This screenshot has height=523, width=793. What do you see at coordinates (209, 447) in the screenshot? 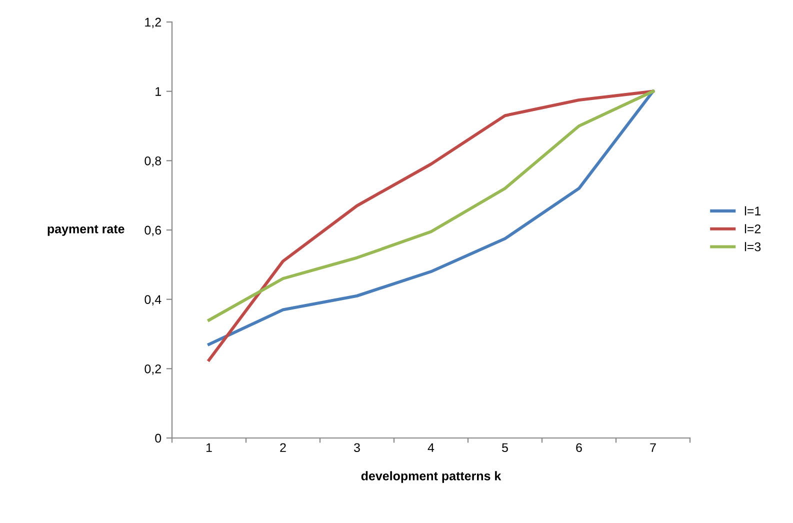
I see `x-tick-label: 1` at bounding box center [209, 447].